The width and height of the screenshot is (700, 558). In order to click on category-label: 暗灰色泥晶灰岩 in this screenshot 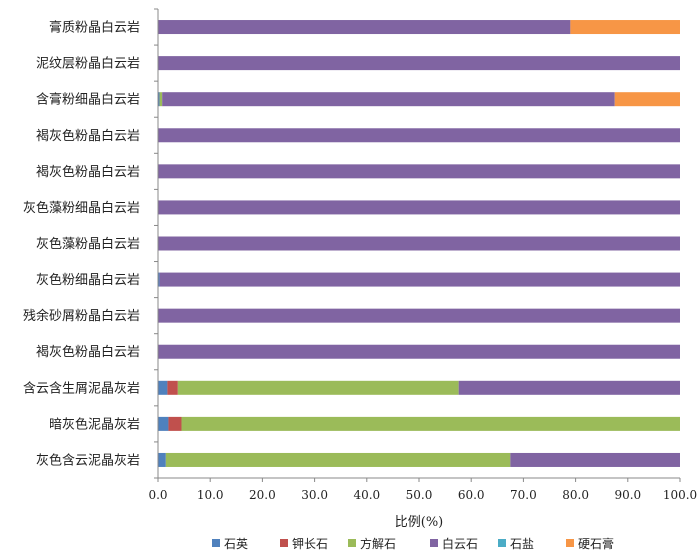, I will do `click(94, 424)`.